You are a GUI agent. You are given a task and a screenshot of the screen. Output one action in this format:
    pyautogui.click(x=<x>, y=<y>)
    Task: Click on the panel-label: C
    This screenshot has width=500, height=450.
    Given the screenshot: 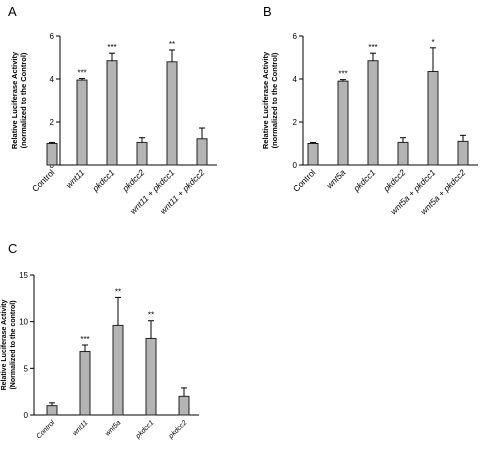 What is the action you would take?
    pyautogui.click(x=12, y=248)
    